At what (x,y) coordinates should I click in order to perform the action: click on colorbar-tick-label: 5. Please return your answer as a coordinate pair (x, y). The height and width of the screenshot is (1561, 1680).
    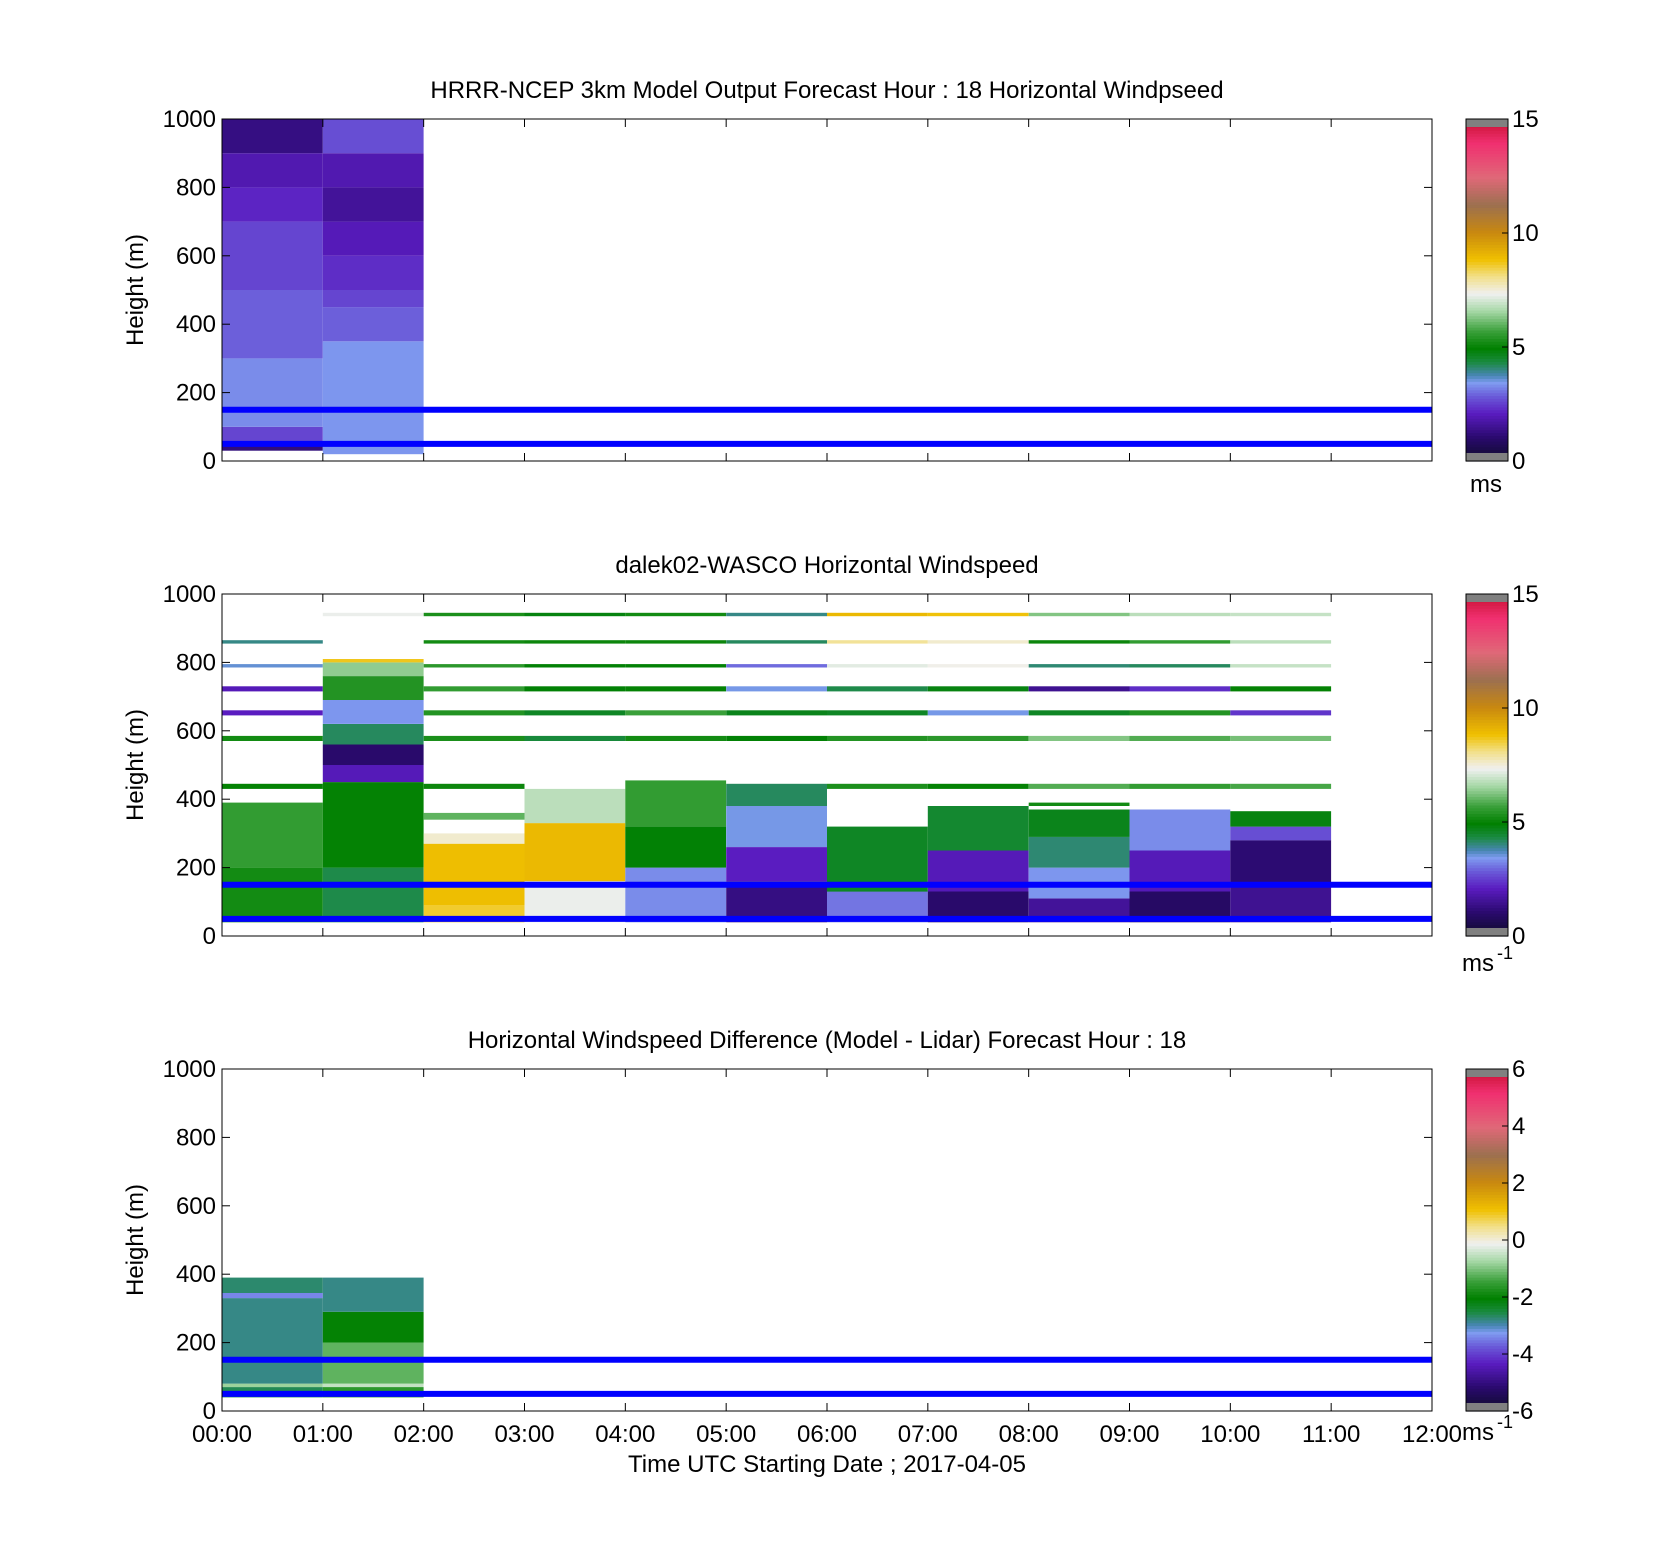
    Looking at the image, I should click on (1518, 822).